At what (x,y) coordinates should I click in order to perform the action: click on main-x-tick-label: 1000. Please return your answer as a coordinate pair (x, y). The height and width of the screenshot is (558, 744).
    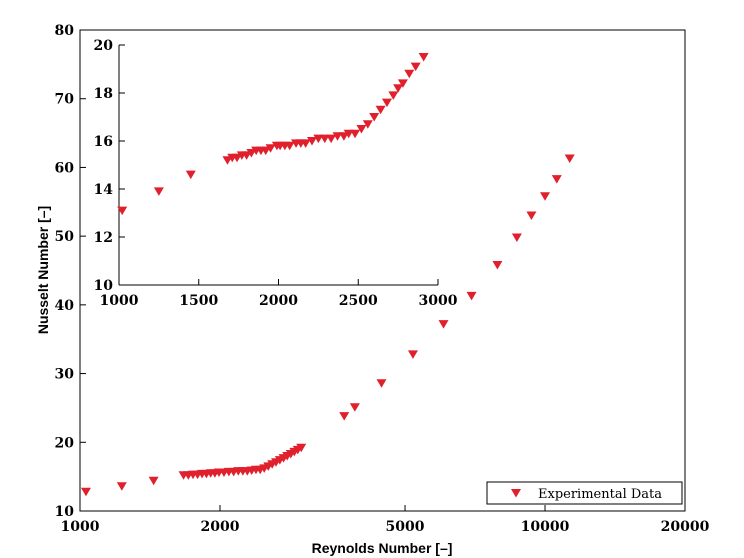
    Looking at the image, I should click on (80, 527).